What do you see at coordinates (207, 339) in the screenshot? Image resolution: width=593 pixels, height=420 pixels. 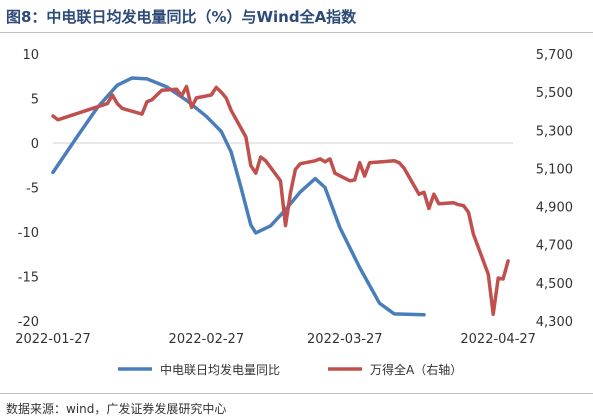 I see `x-tick-label: 2022-02-27` at bounding box center [207, 339].